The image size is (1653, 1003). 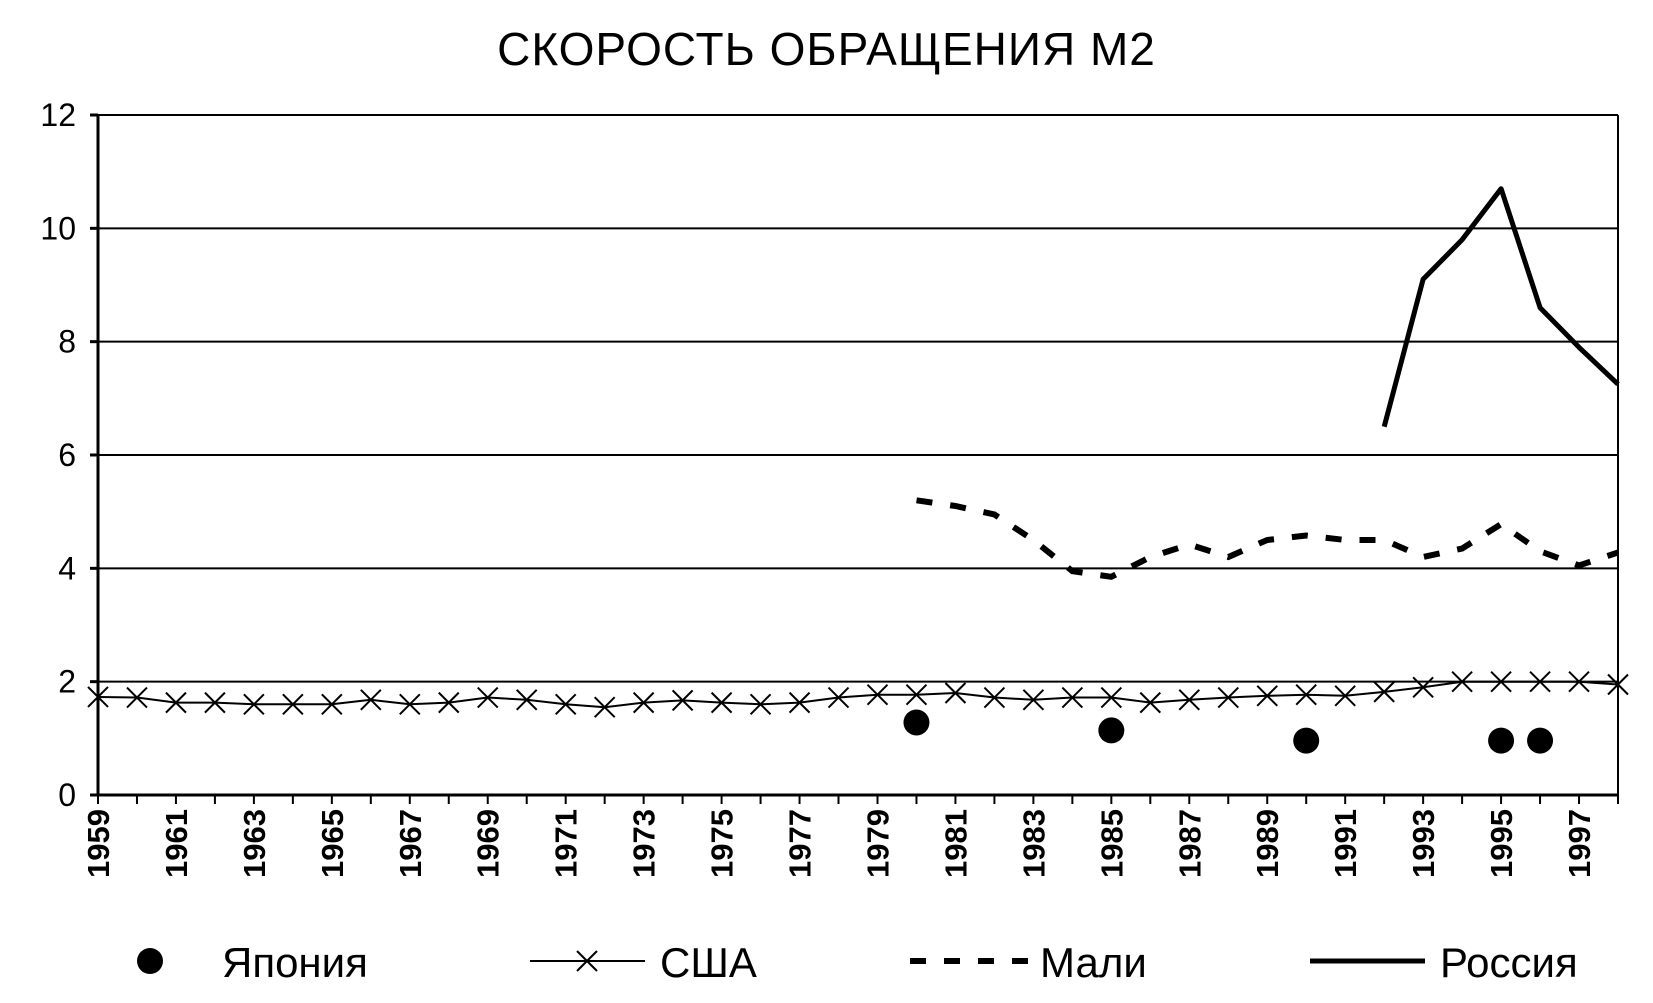 I want to click on x-tick-label: 1983, so click(x=1033, y=843).